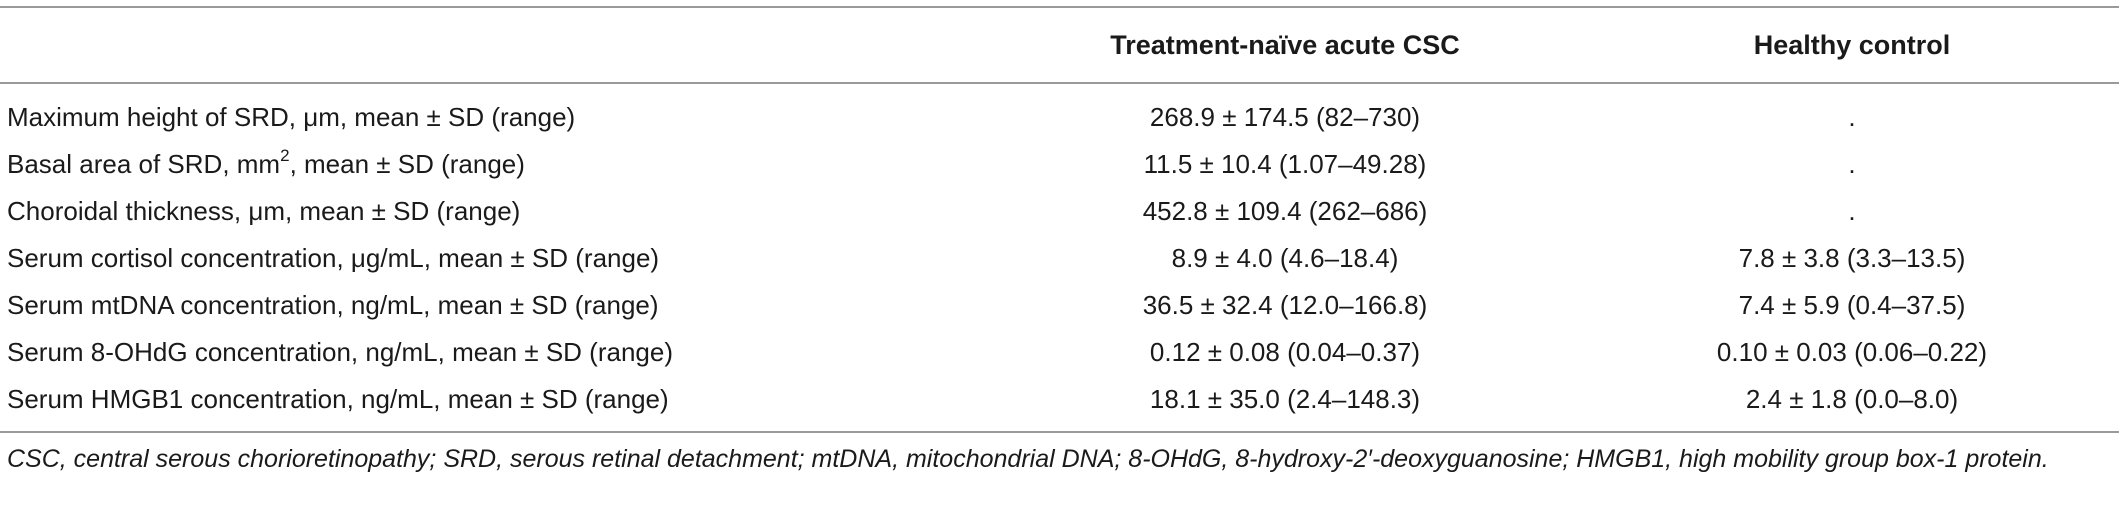  What do you see at coordinates (1285, 305) in the screenshot?
I see `csc-value: 36.5 ± 32.4 (12.0–166.8)` at bounding box center [1285, 305].